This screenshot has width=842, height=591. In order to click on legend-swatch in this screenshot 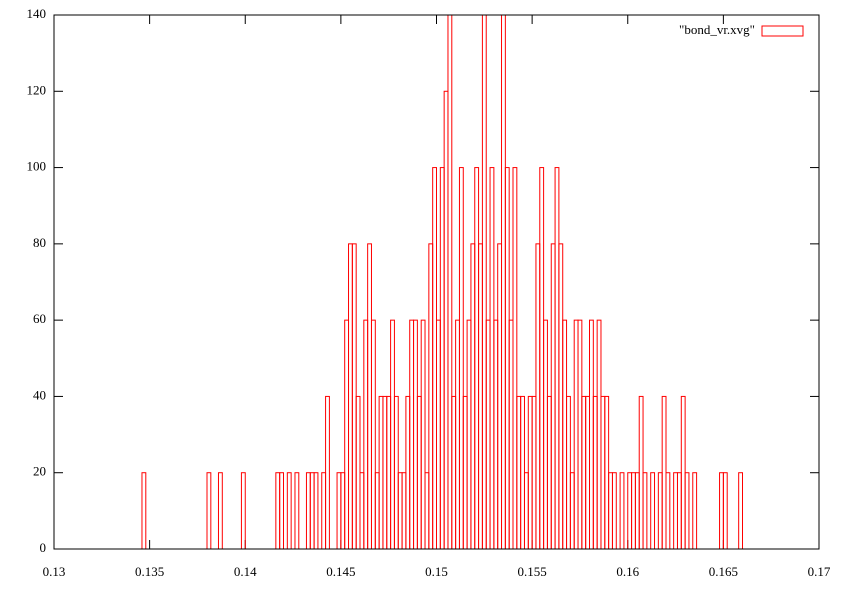, I will do `click(782, 31)`.